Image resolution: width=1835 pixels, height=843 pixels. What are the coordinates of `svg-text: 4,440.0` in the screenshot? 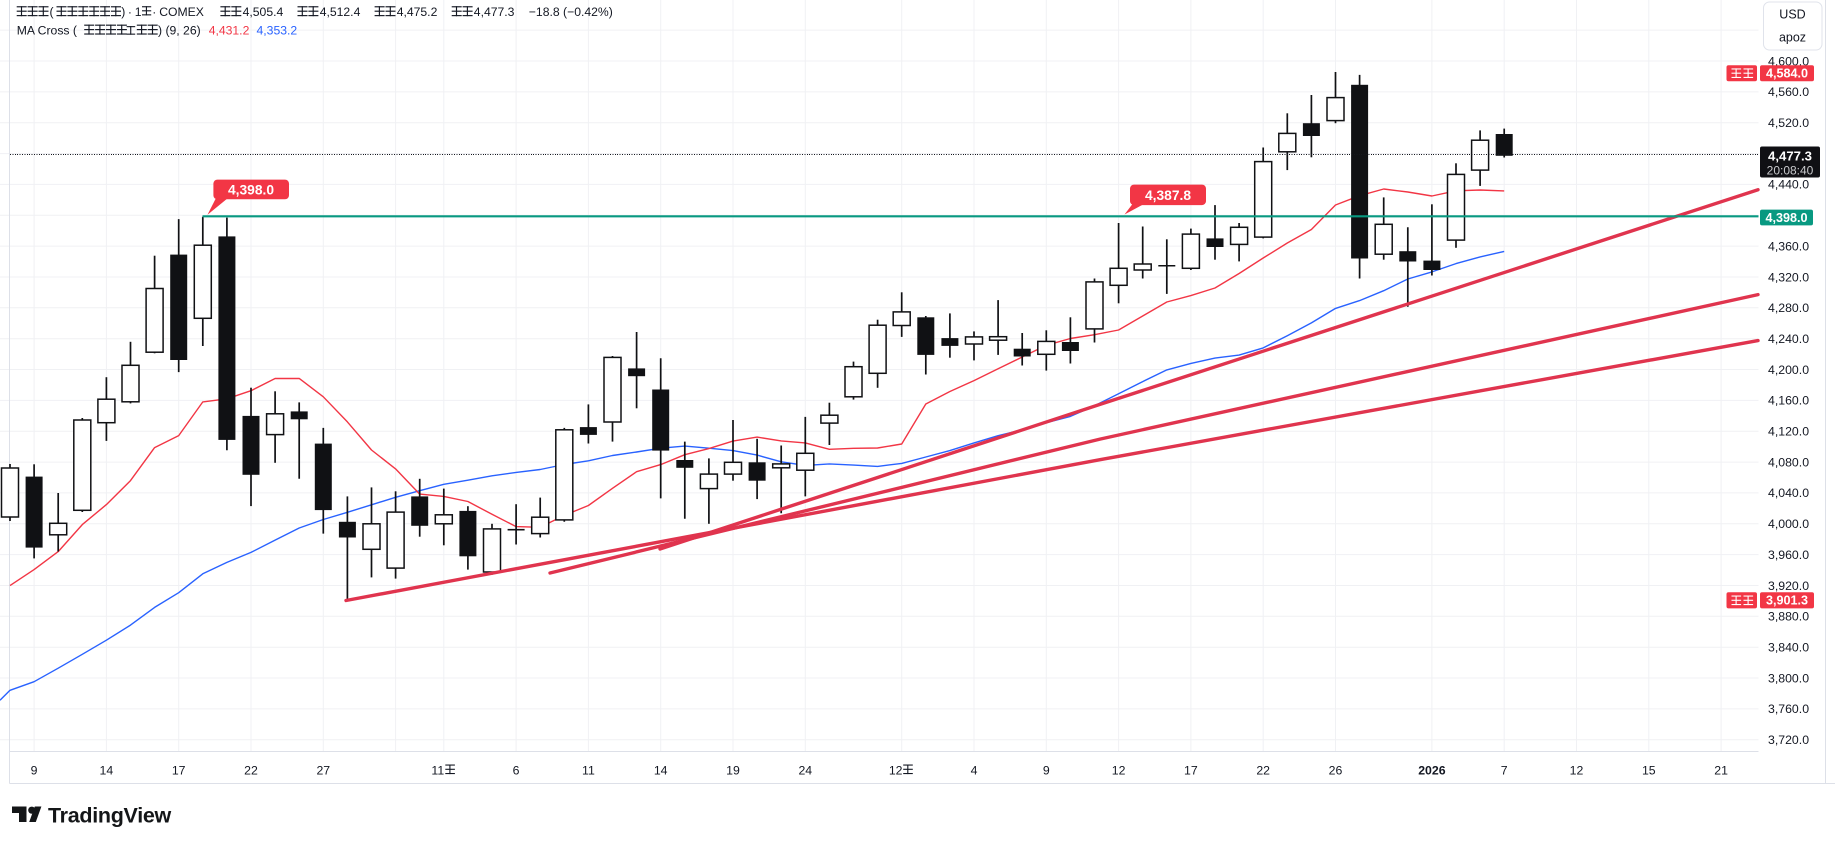 It's located at (1788, 185).